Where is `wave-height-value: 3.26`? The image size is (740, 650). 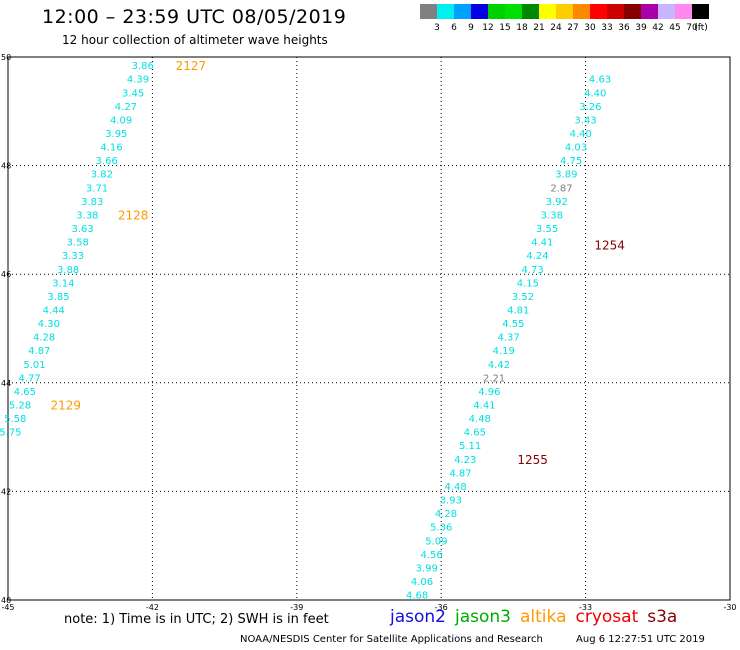
wave-height-value: 3.26 is located at coordinates (590, 107).